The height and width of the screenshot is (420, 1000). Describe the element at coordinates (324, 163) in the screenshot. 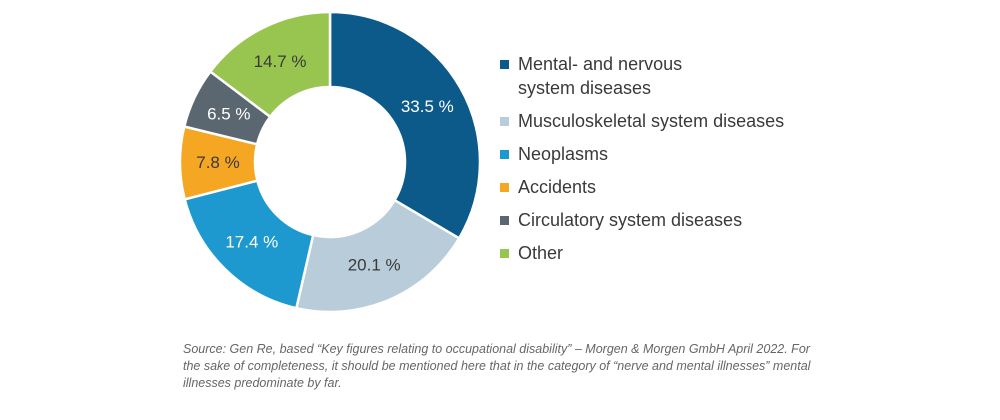

I see `donut-data-labels: 33.5 % 20.1 % 17.4 % 7.8 % 6.5 % 14.7 %` at that location.